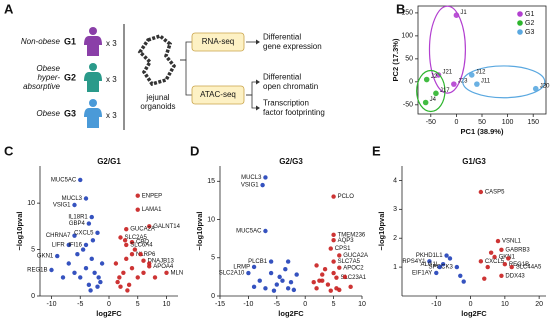 This screenshot has width=550, height=324. What do you see at coordinates (519, 265) in the screenshot?
I see `point-label: REG1B` at bounding box center [519, 265].